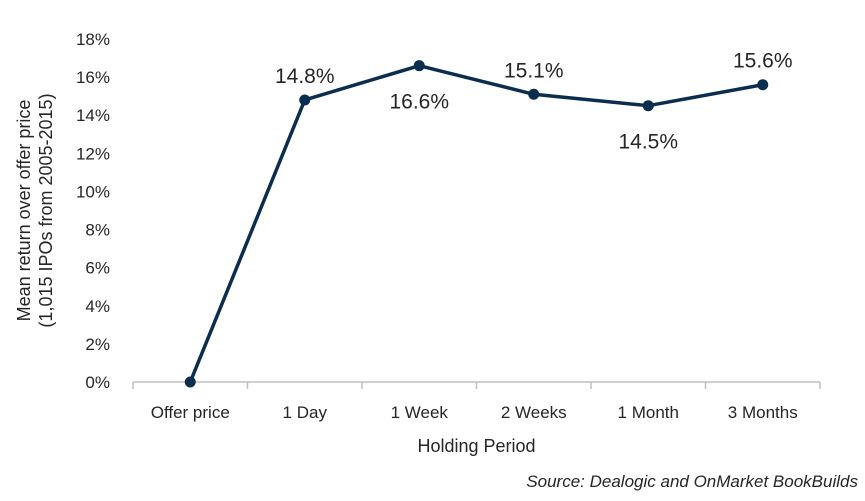  What do you see at coordinates (93, 191) in the screenshot?
I see `y-tick-label: 10%` at bounding box center [93, 191].